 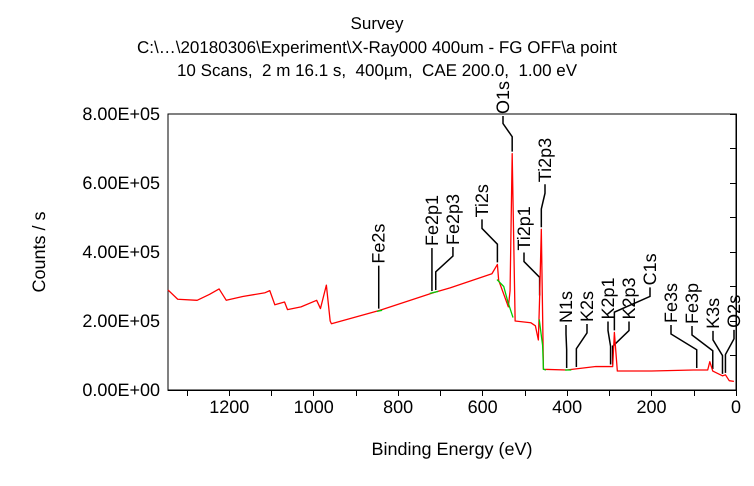 What do you see at coordinates (650, 269) in the screenshot?
I see `annotation: C1s` at bounding box center [650, 269].